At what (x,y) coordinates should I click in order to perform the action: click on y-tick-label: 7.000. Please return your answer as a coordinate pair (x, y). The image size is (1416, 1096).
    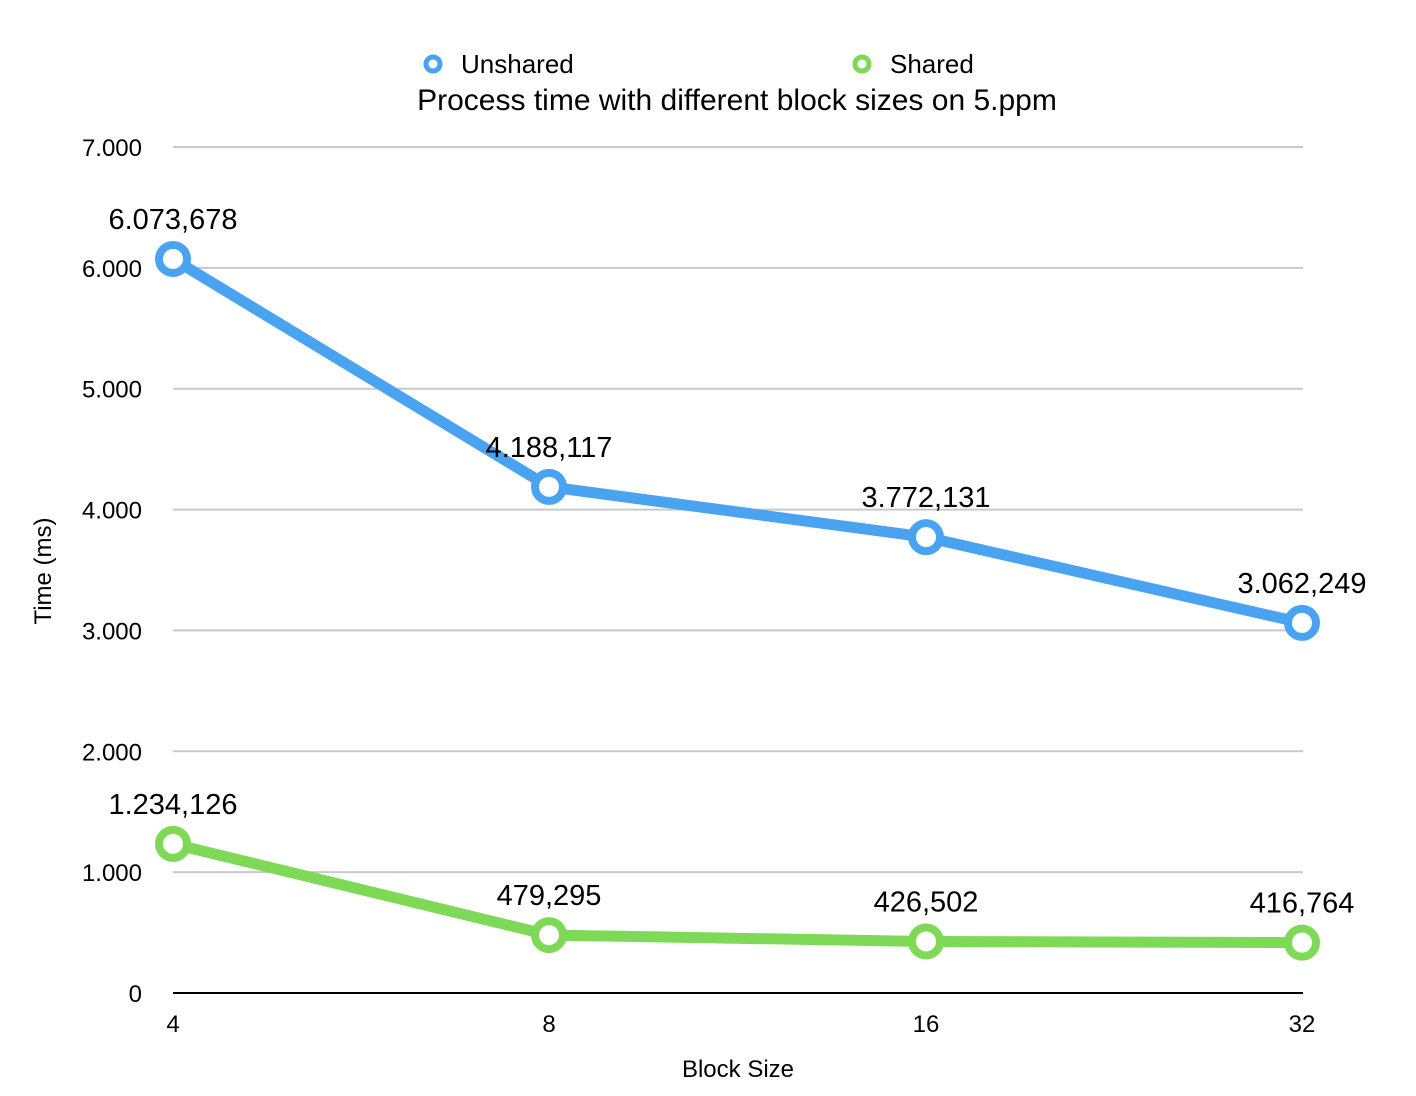
    Looking at the image, I should click on (112, 148).